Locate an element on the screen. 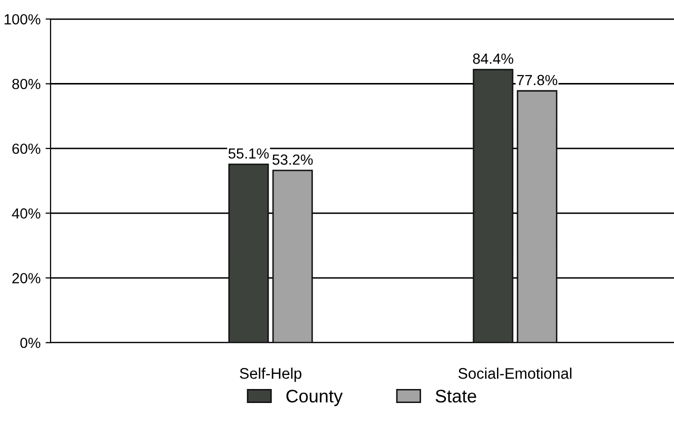  data-label: 55.1% is located at coordinates (248, 153).